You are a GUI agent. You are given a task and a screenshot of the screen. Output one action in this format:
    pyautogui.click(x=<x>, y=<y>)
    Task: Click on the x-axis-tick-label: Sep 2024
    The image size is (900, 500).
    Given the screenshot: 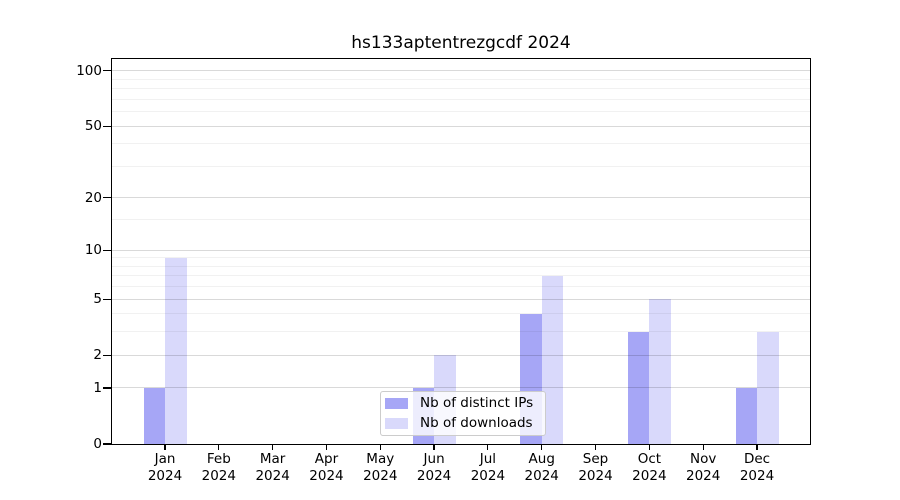 What is the action you would take?
    pyautogui.click(x=595, y=467)
    